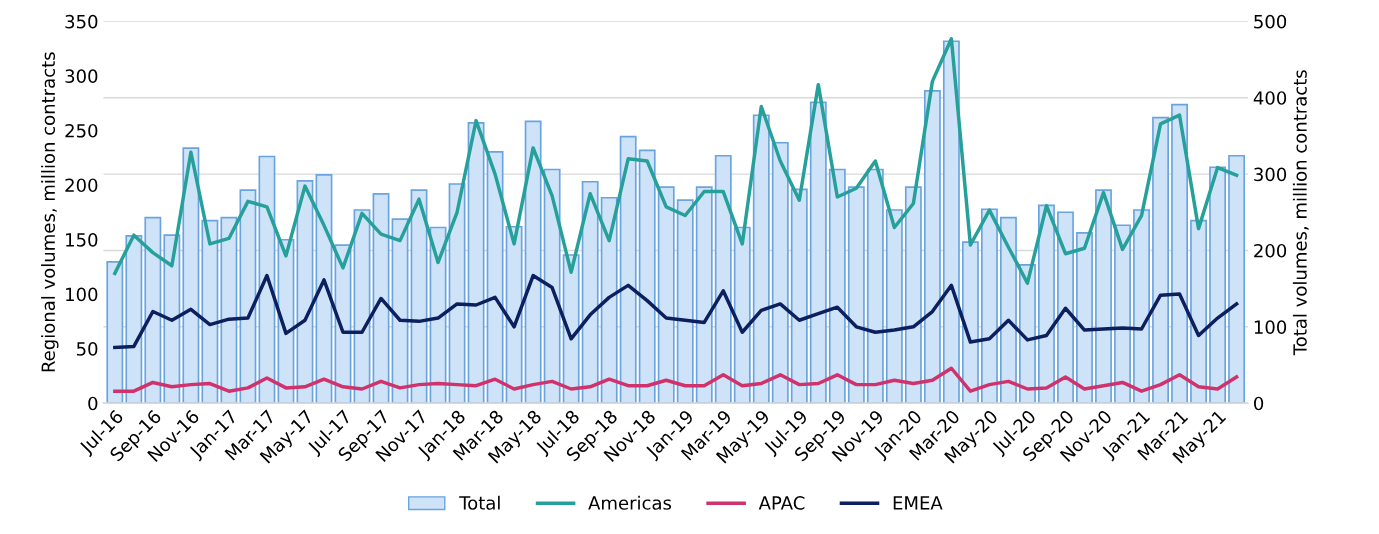 This screenshot has width=1379, height=534. What do you see at coordinates (81, 185) in the screenshot?
I see `y-tick-label: 200` at bounding box center [81, 185].